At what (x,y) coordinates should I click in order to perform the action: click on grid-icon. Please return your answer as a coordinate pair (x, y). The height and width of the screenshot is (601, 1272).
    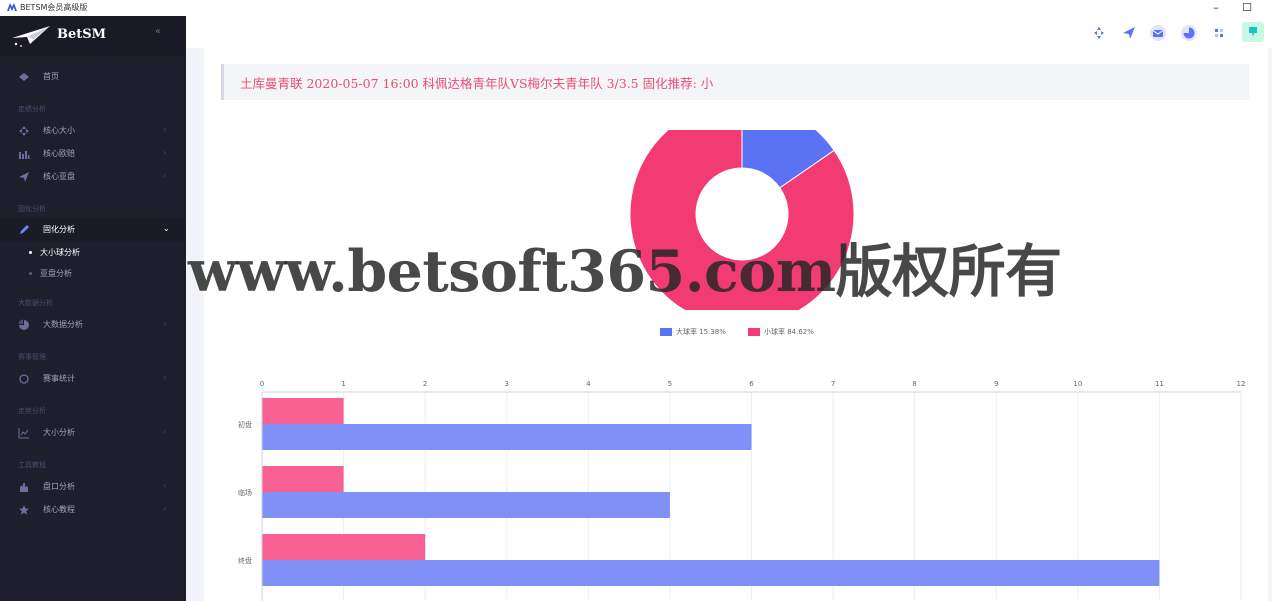
    Looking at the image, I should click on (1219, 33).